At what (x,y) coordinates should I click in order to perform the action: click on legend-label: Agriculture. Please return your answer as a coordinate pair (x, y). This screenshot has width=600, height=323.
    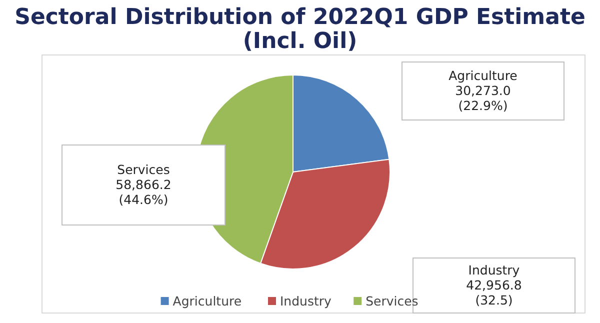
    Looking at the image, I should click on (207, 301).